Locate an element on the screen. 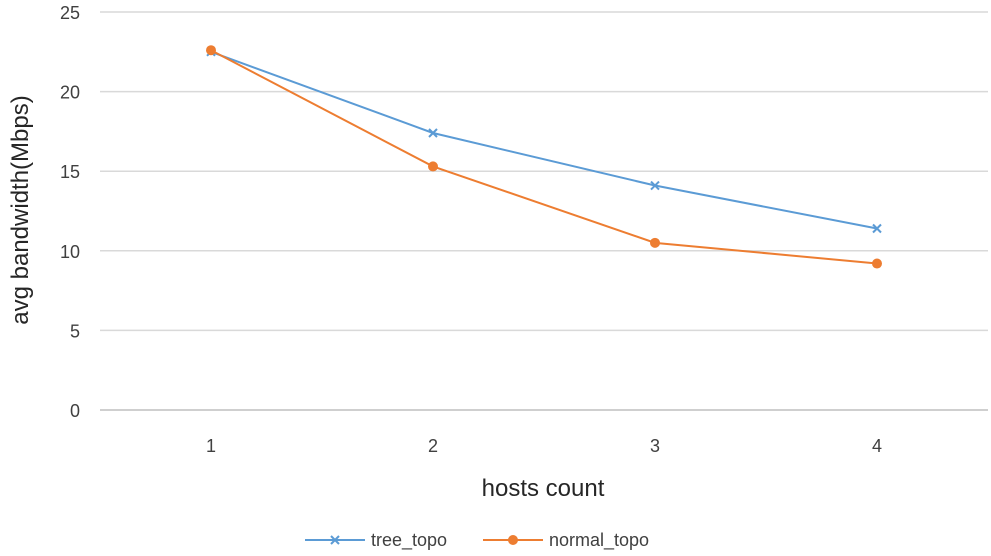  legend-label-normal-topo: normal_topo is located at coordinates (599, 540).